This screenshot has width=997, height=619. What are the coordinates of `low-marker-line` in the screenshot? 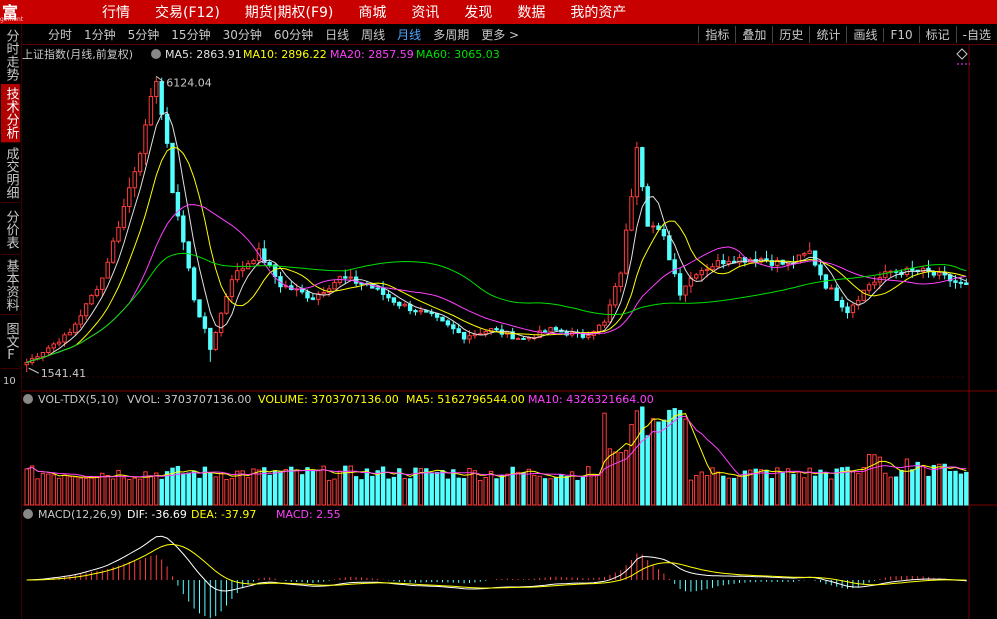 It's located at (33, 370).